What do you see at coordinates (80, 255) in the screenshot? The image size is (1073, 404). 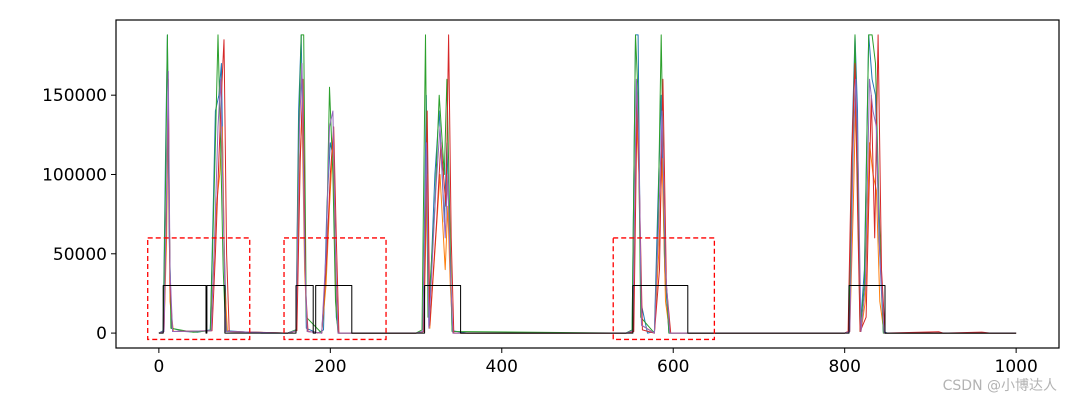 I see `y-tick-label: 50000` at bounding box center [80, 255].